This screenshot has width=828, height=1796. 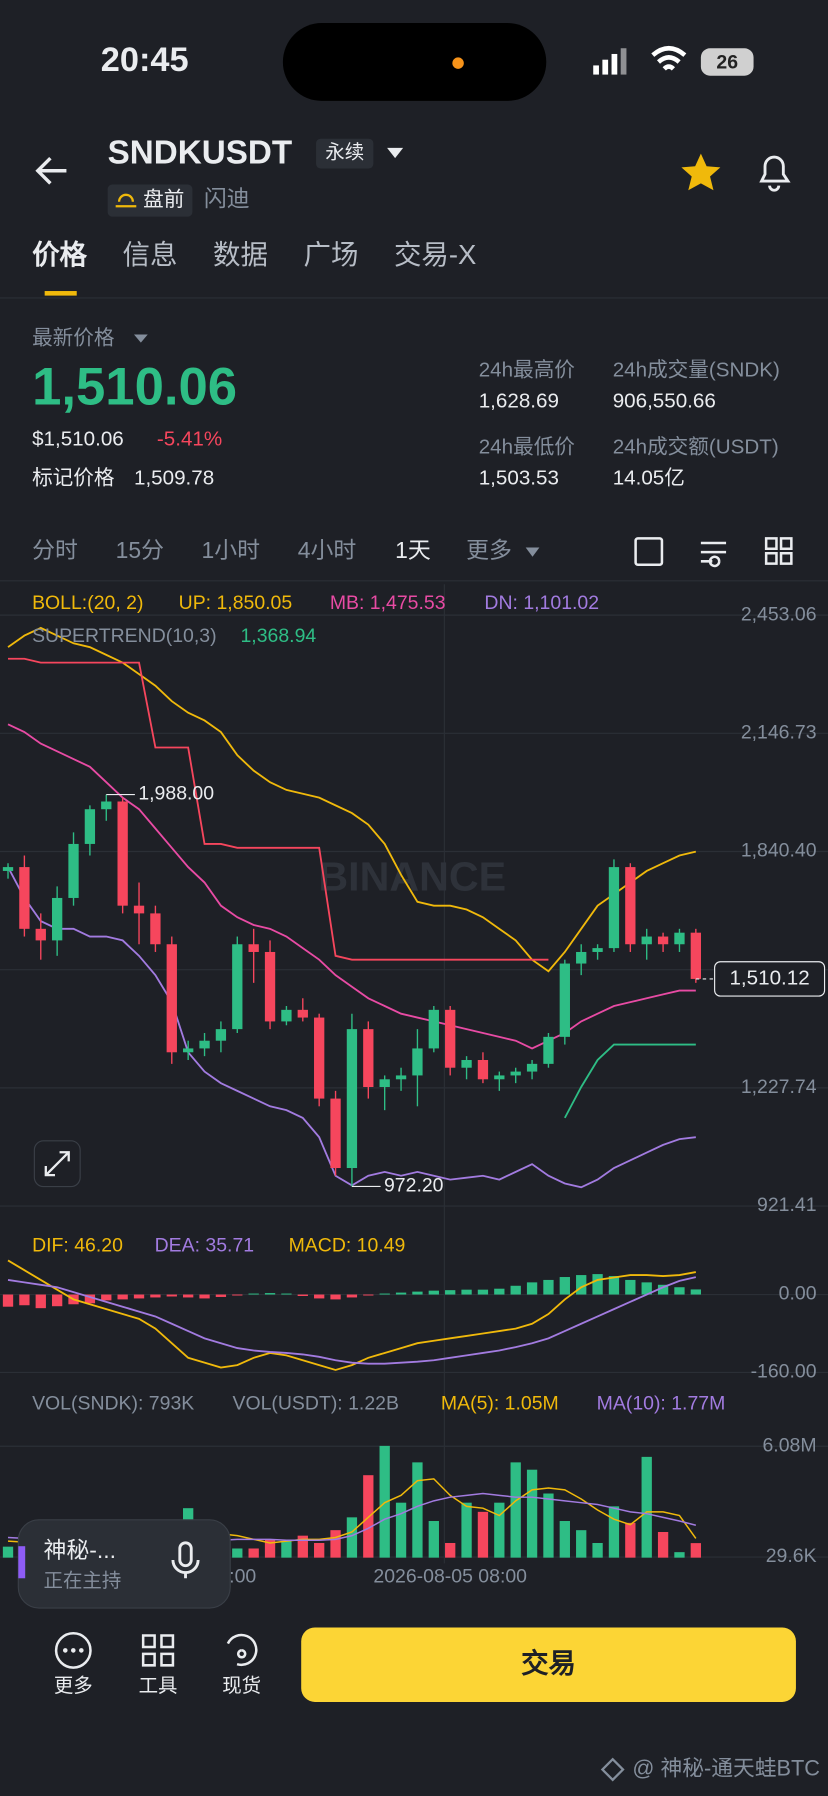 What do you see at coordinates (612, 1769) in the screenshot?
I see `footer-logo` at bounding box center [612, 1769].